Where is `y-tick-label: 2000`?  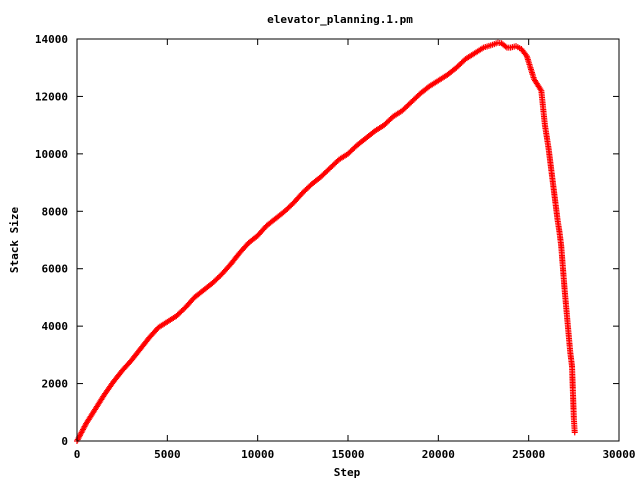
y-tick-label: 2000 is located at coordinates (55, 384).